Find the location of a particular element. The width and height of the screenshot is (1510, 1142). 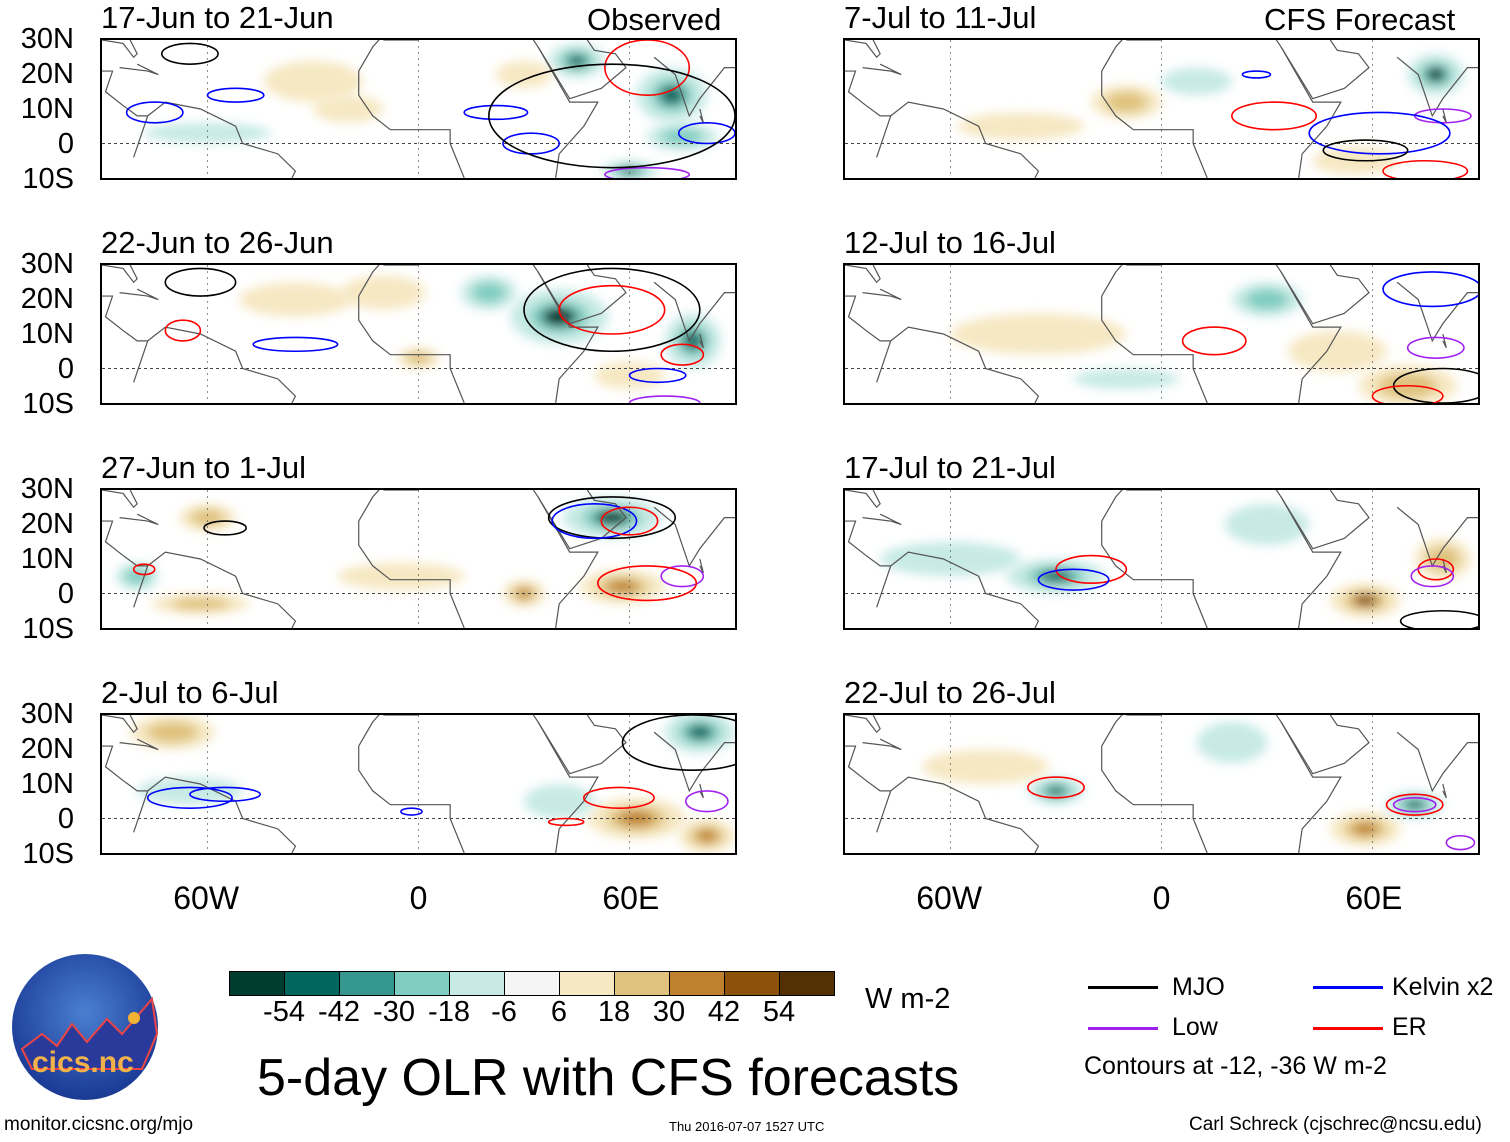

lat-tick-label: 20N is located at coordinates (47, 299).